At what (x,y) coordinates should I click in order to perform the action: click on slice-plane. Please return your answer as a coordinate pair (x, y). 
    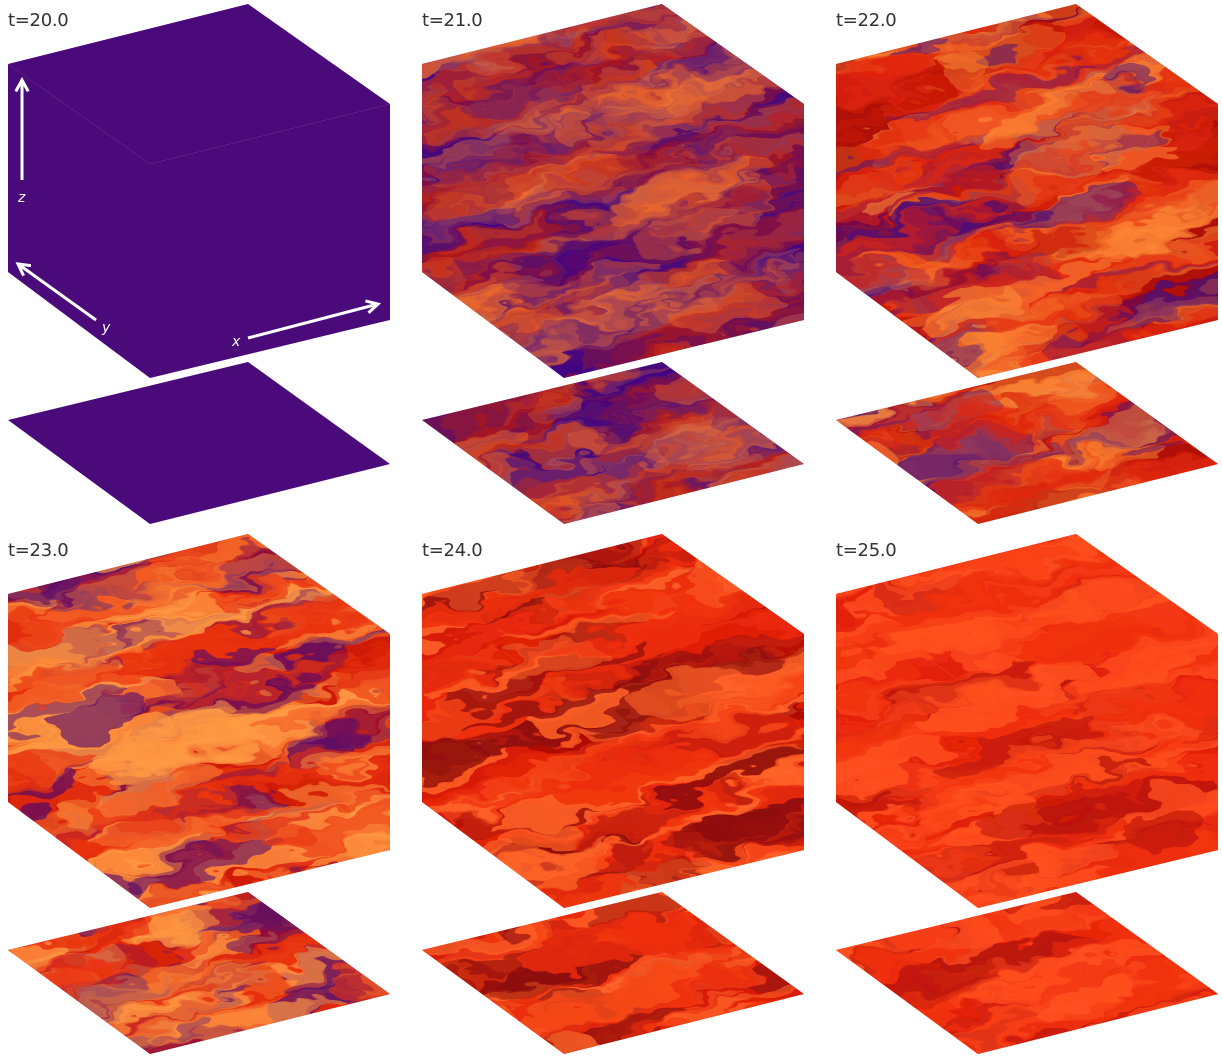
    Looking at the image, I should click on (199, 443).